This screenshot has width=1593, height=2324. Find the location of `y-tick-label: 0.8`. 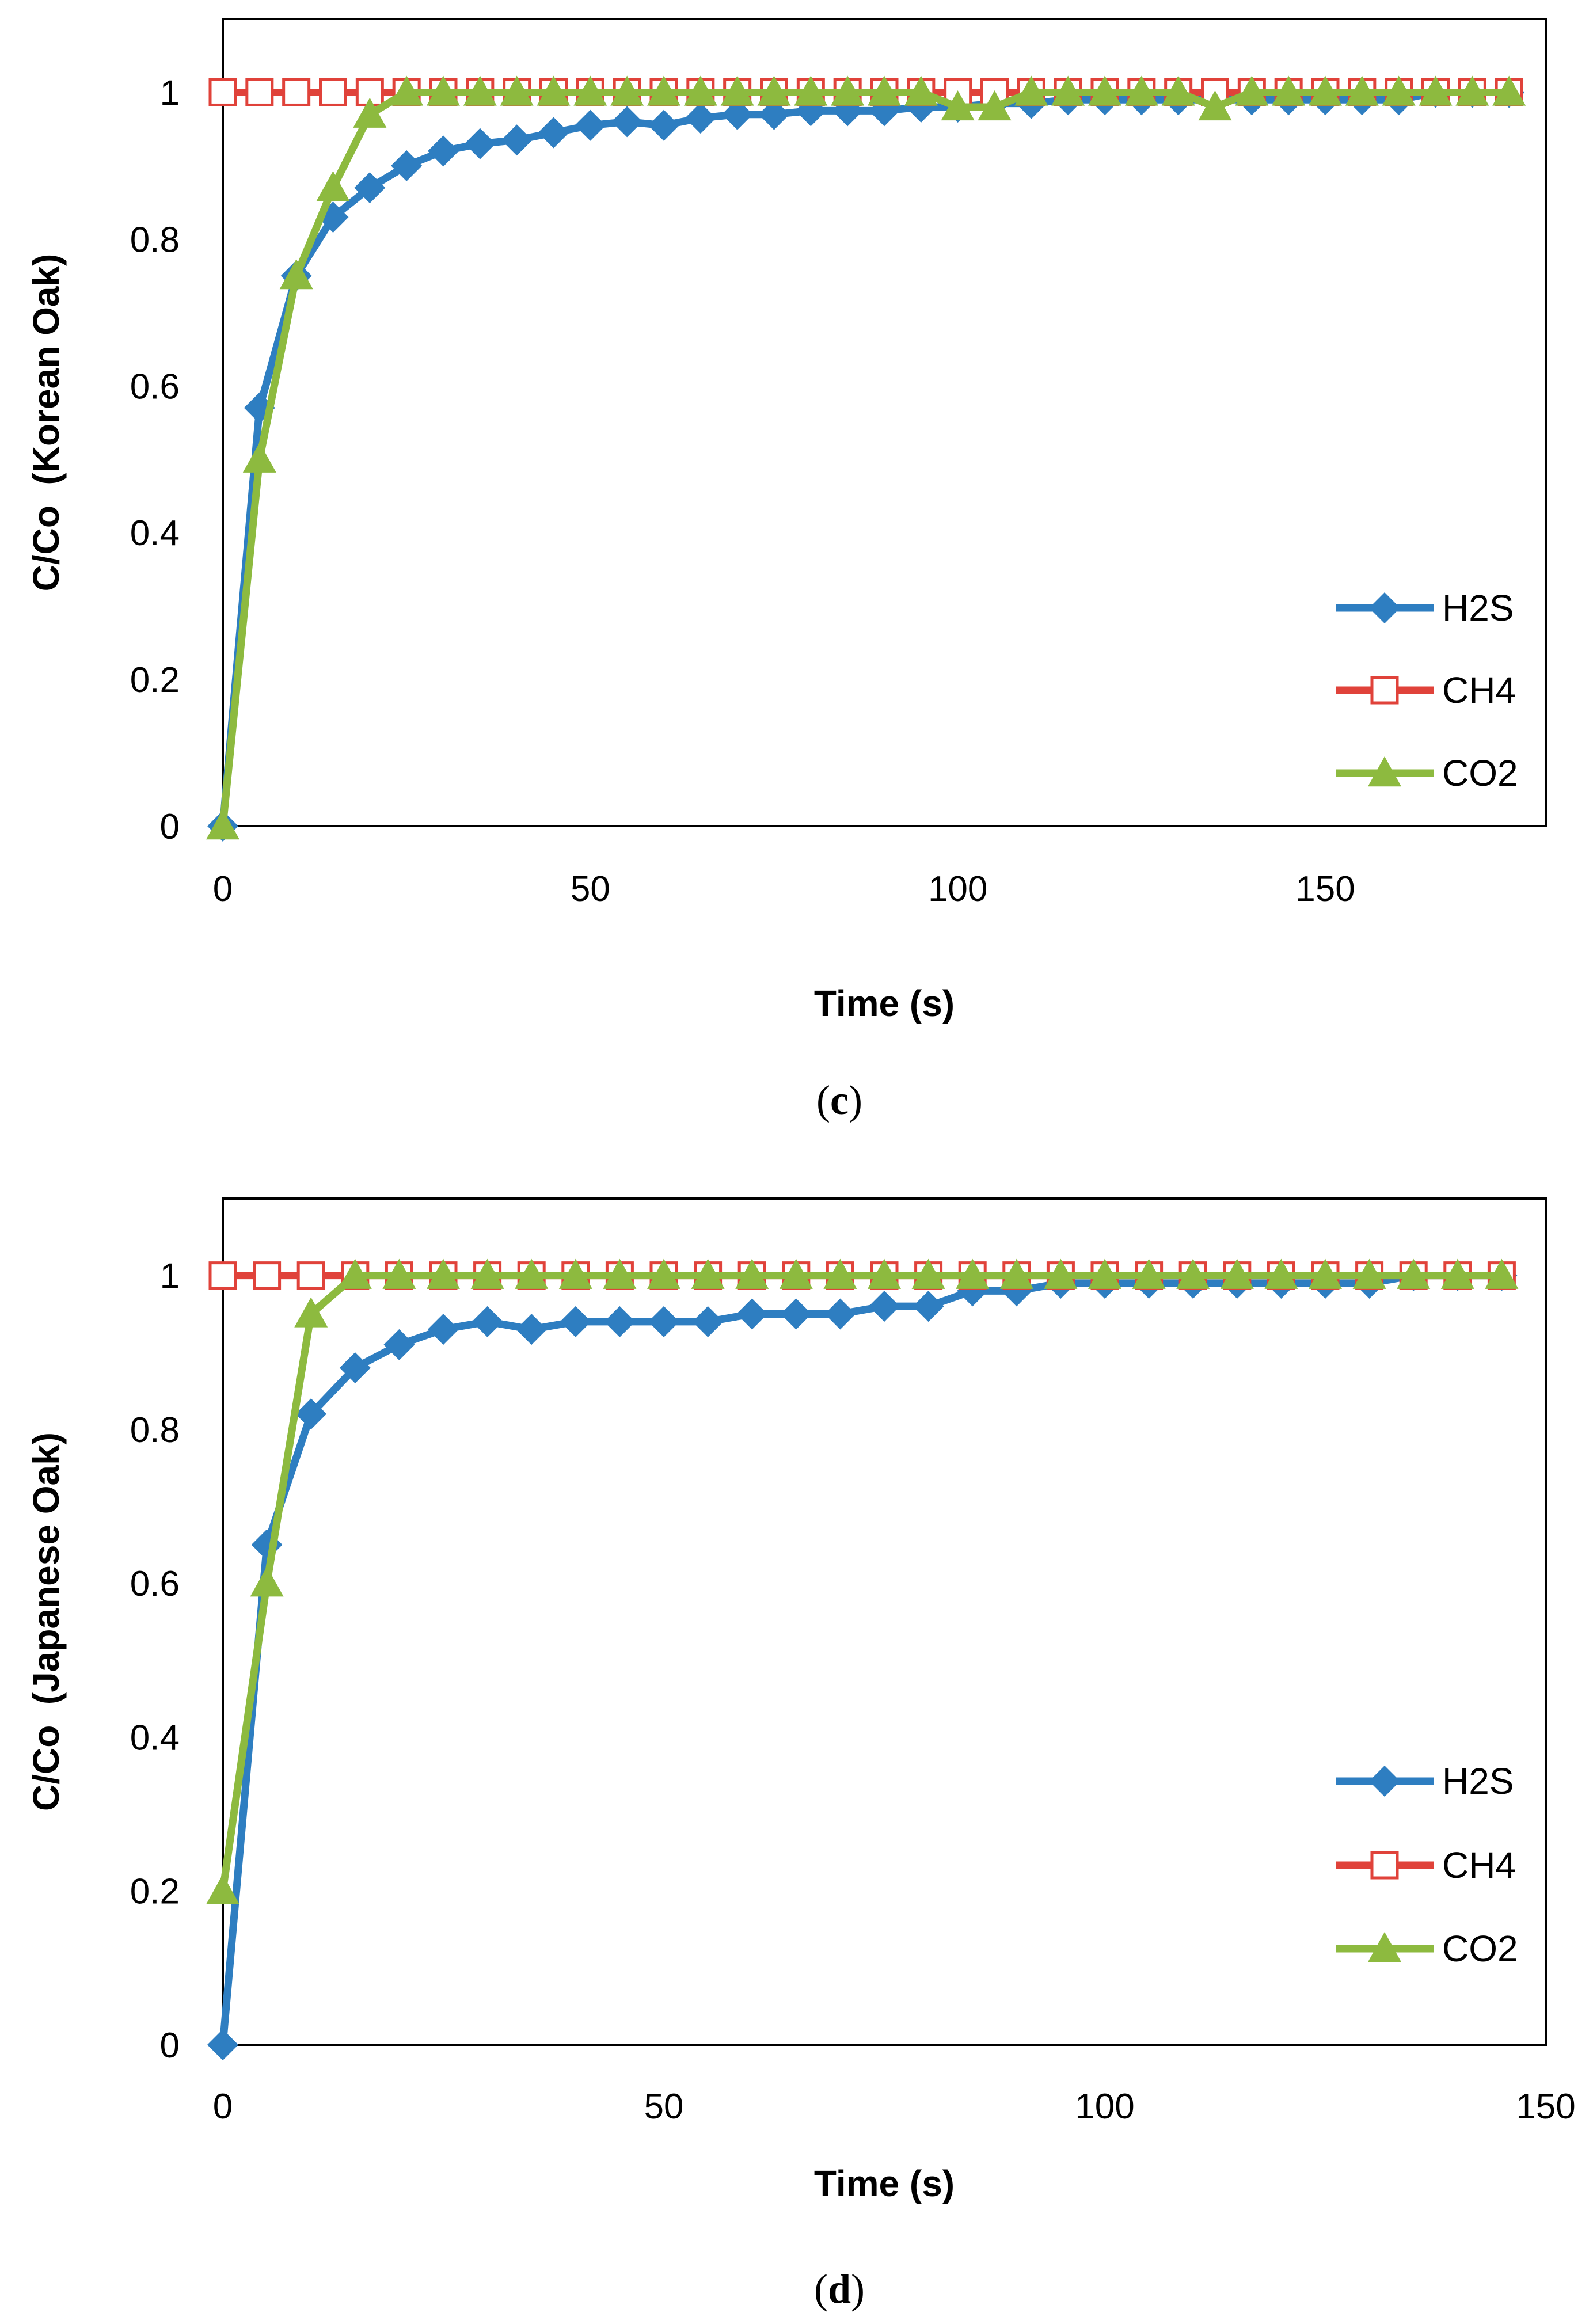

y-tick-label: 0.8 is located at coordinates (155, 1430).